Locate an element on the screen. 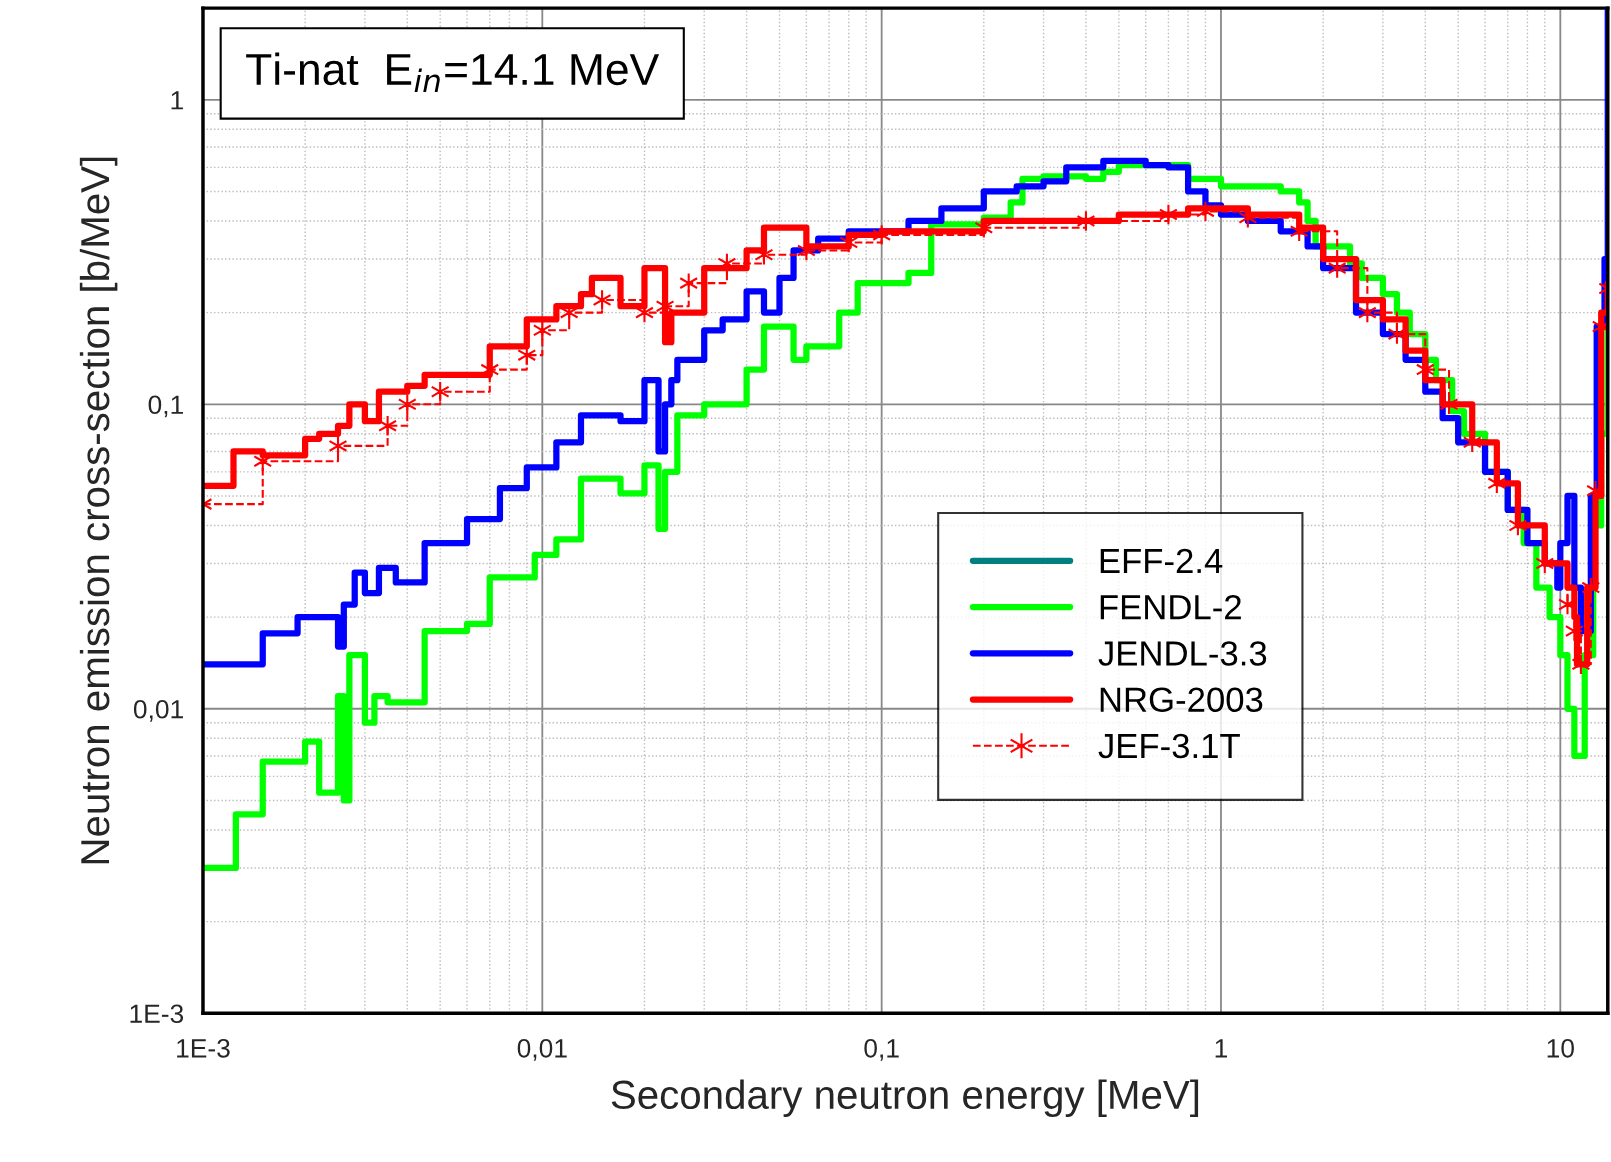  x-tick-label: 1 is located at coordinates (1221, 1048).